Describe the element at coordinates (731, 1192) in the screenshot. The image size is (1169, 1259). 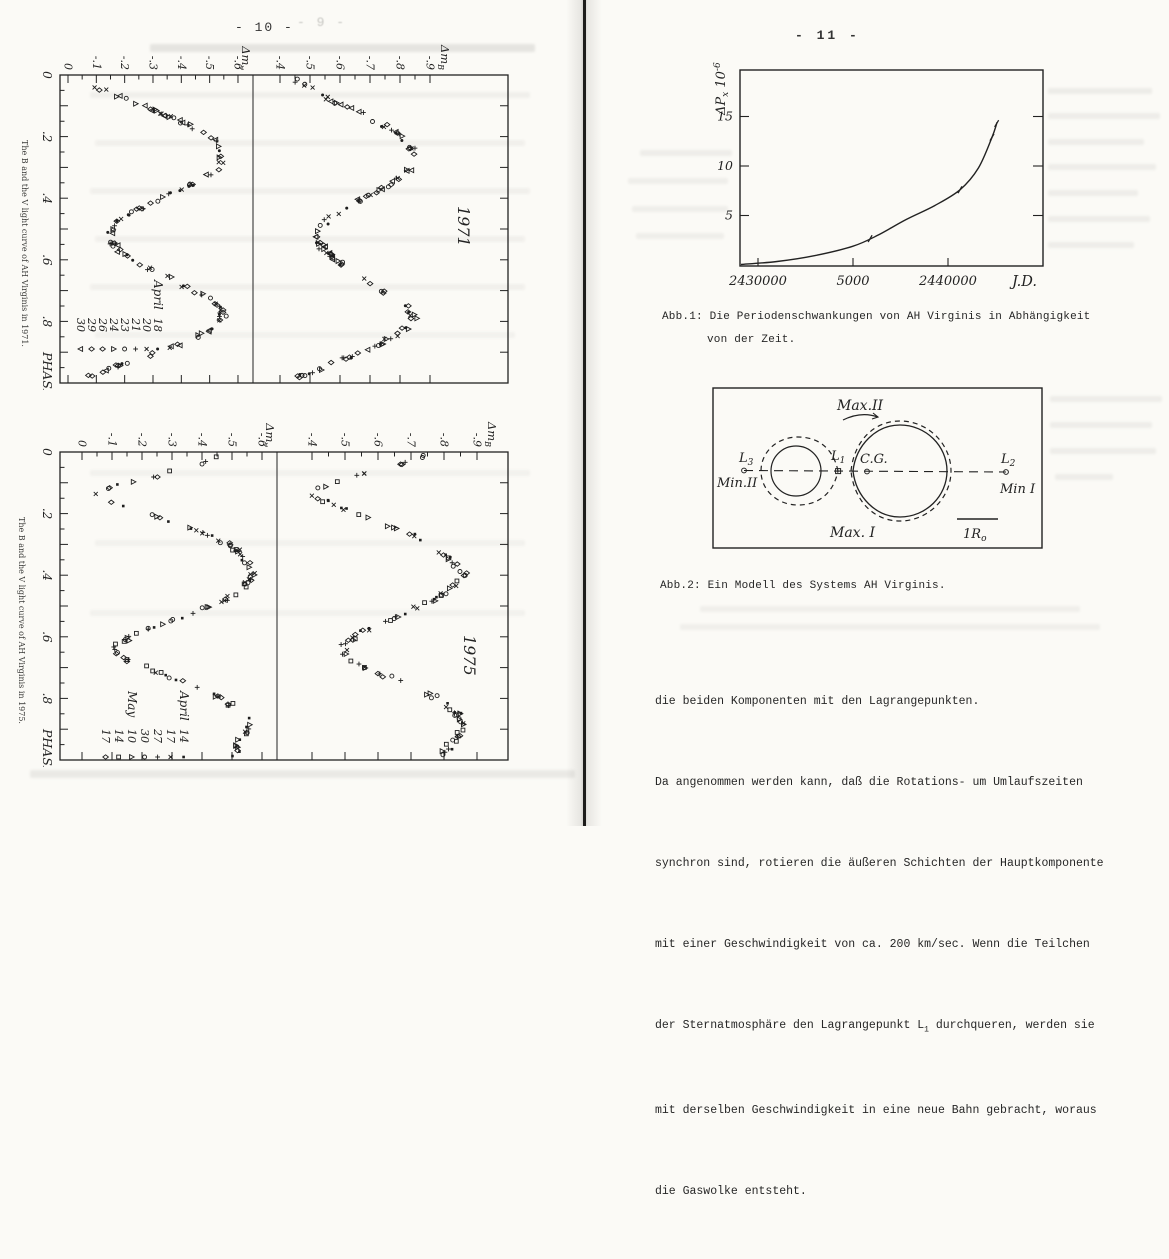
I see `paragraph-line: die Gaswolke entsteht.` at that location.